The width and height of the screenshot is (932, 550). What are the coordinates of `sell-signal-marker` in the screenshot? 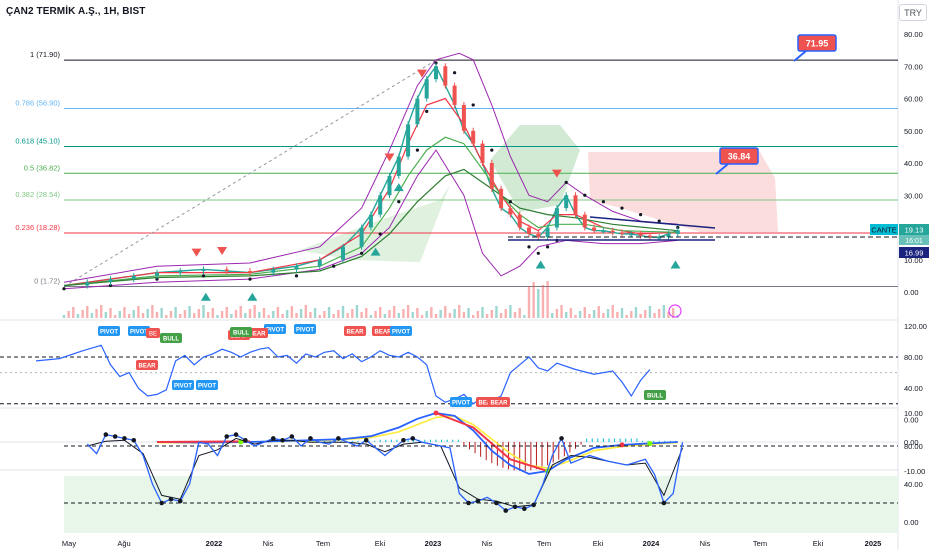 It's located at (422, 73).